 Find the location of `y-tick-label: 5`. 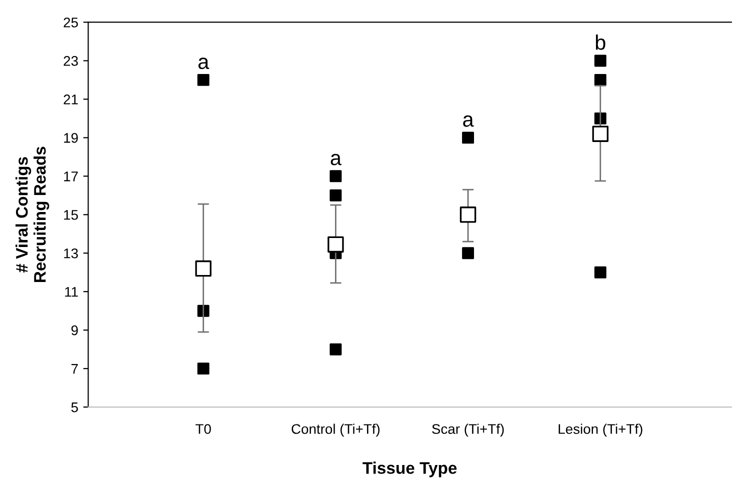

y-tick-label: 5 is located at coordinates (74, 407).